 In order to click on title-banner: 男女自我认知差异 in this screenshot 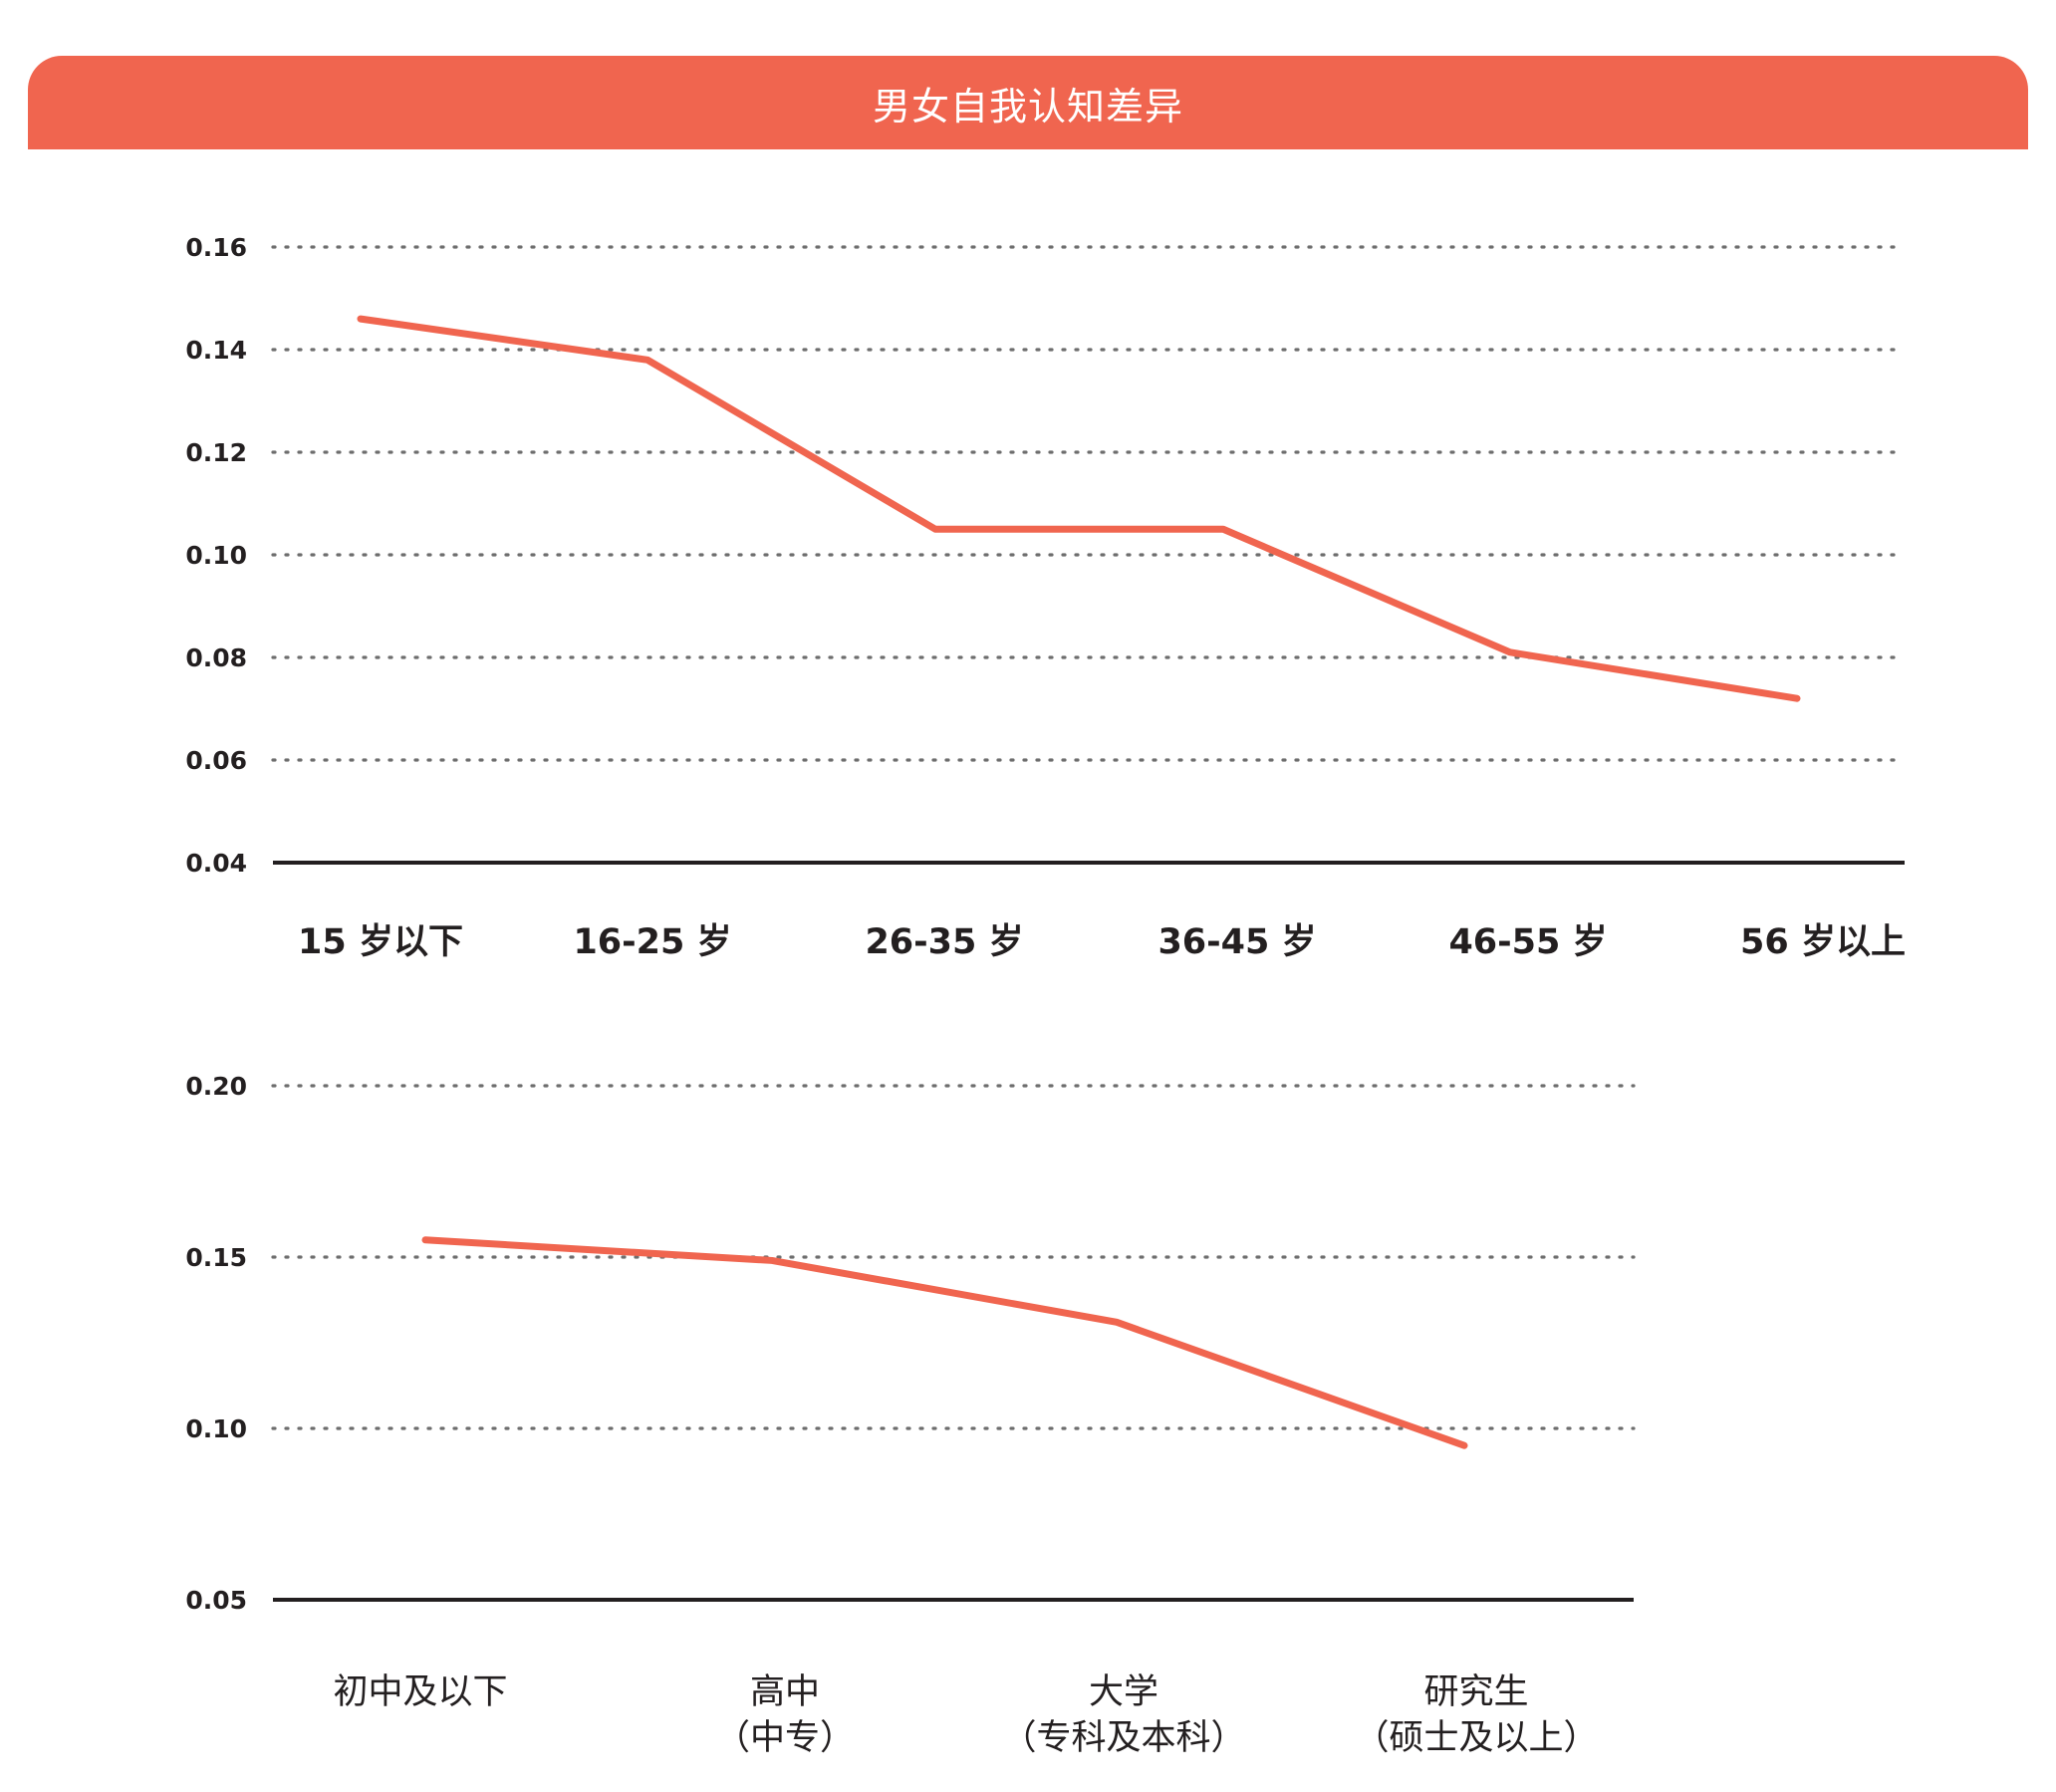, I will do `click(1028, 102)`.